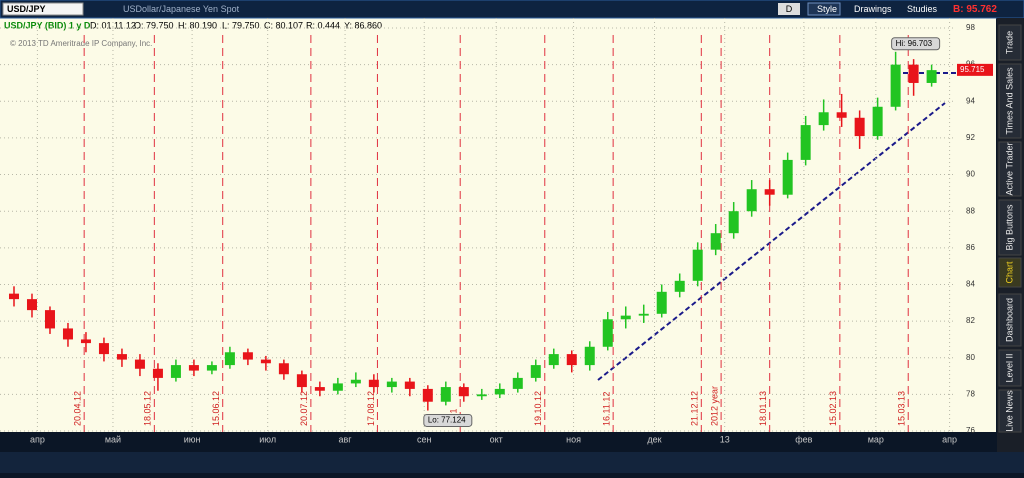  I want to click on y-tick-label: 90, so click(970, 174).